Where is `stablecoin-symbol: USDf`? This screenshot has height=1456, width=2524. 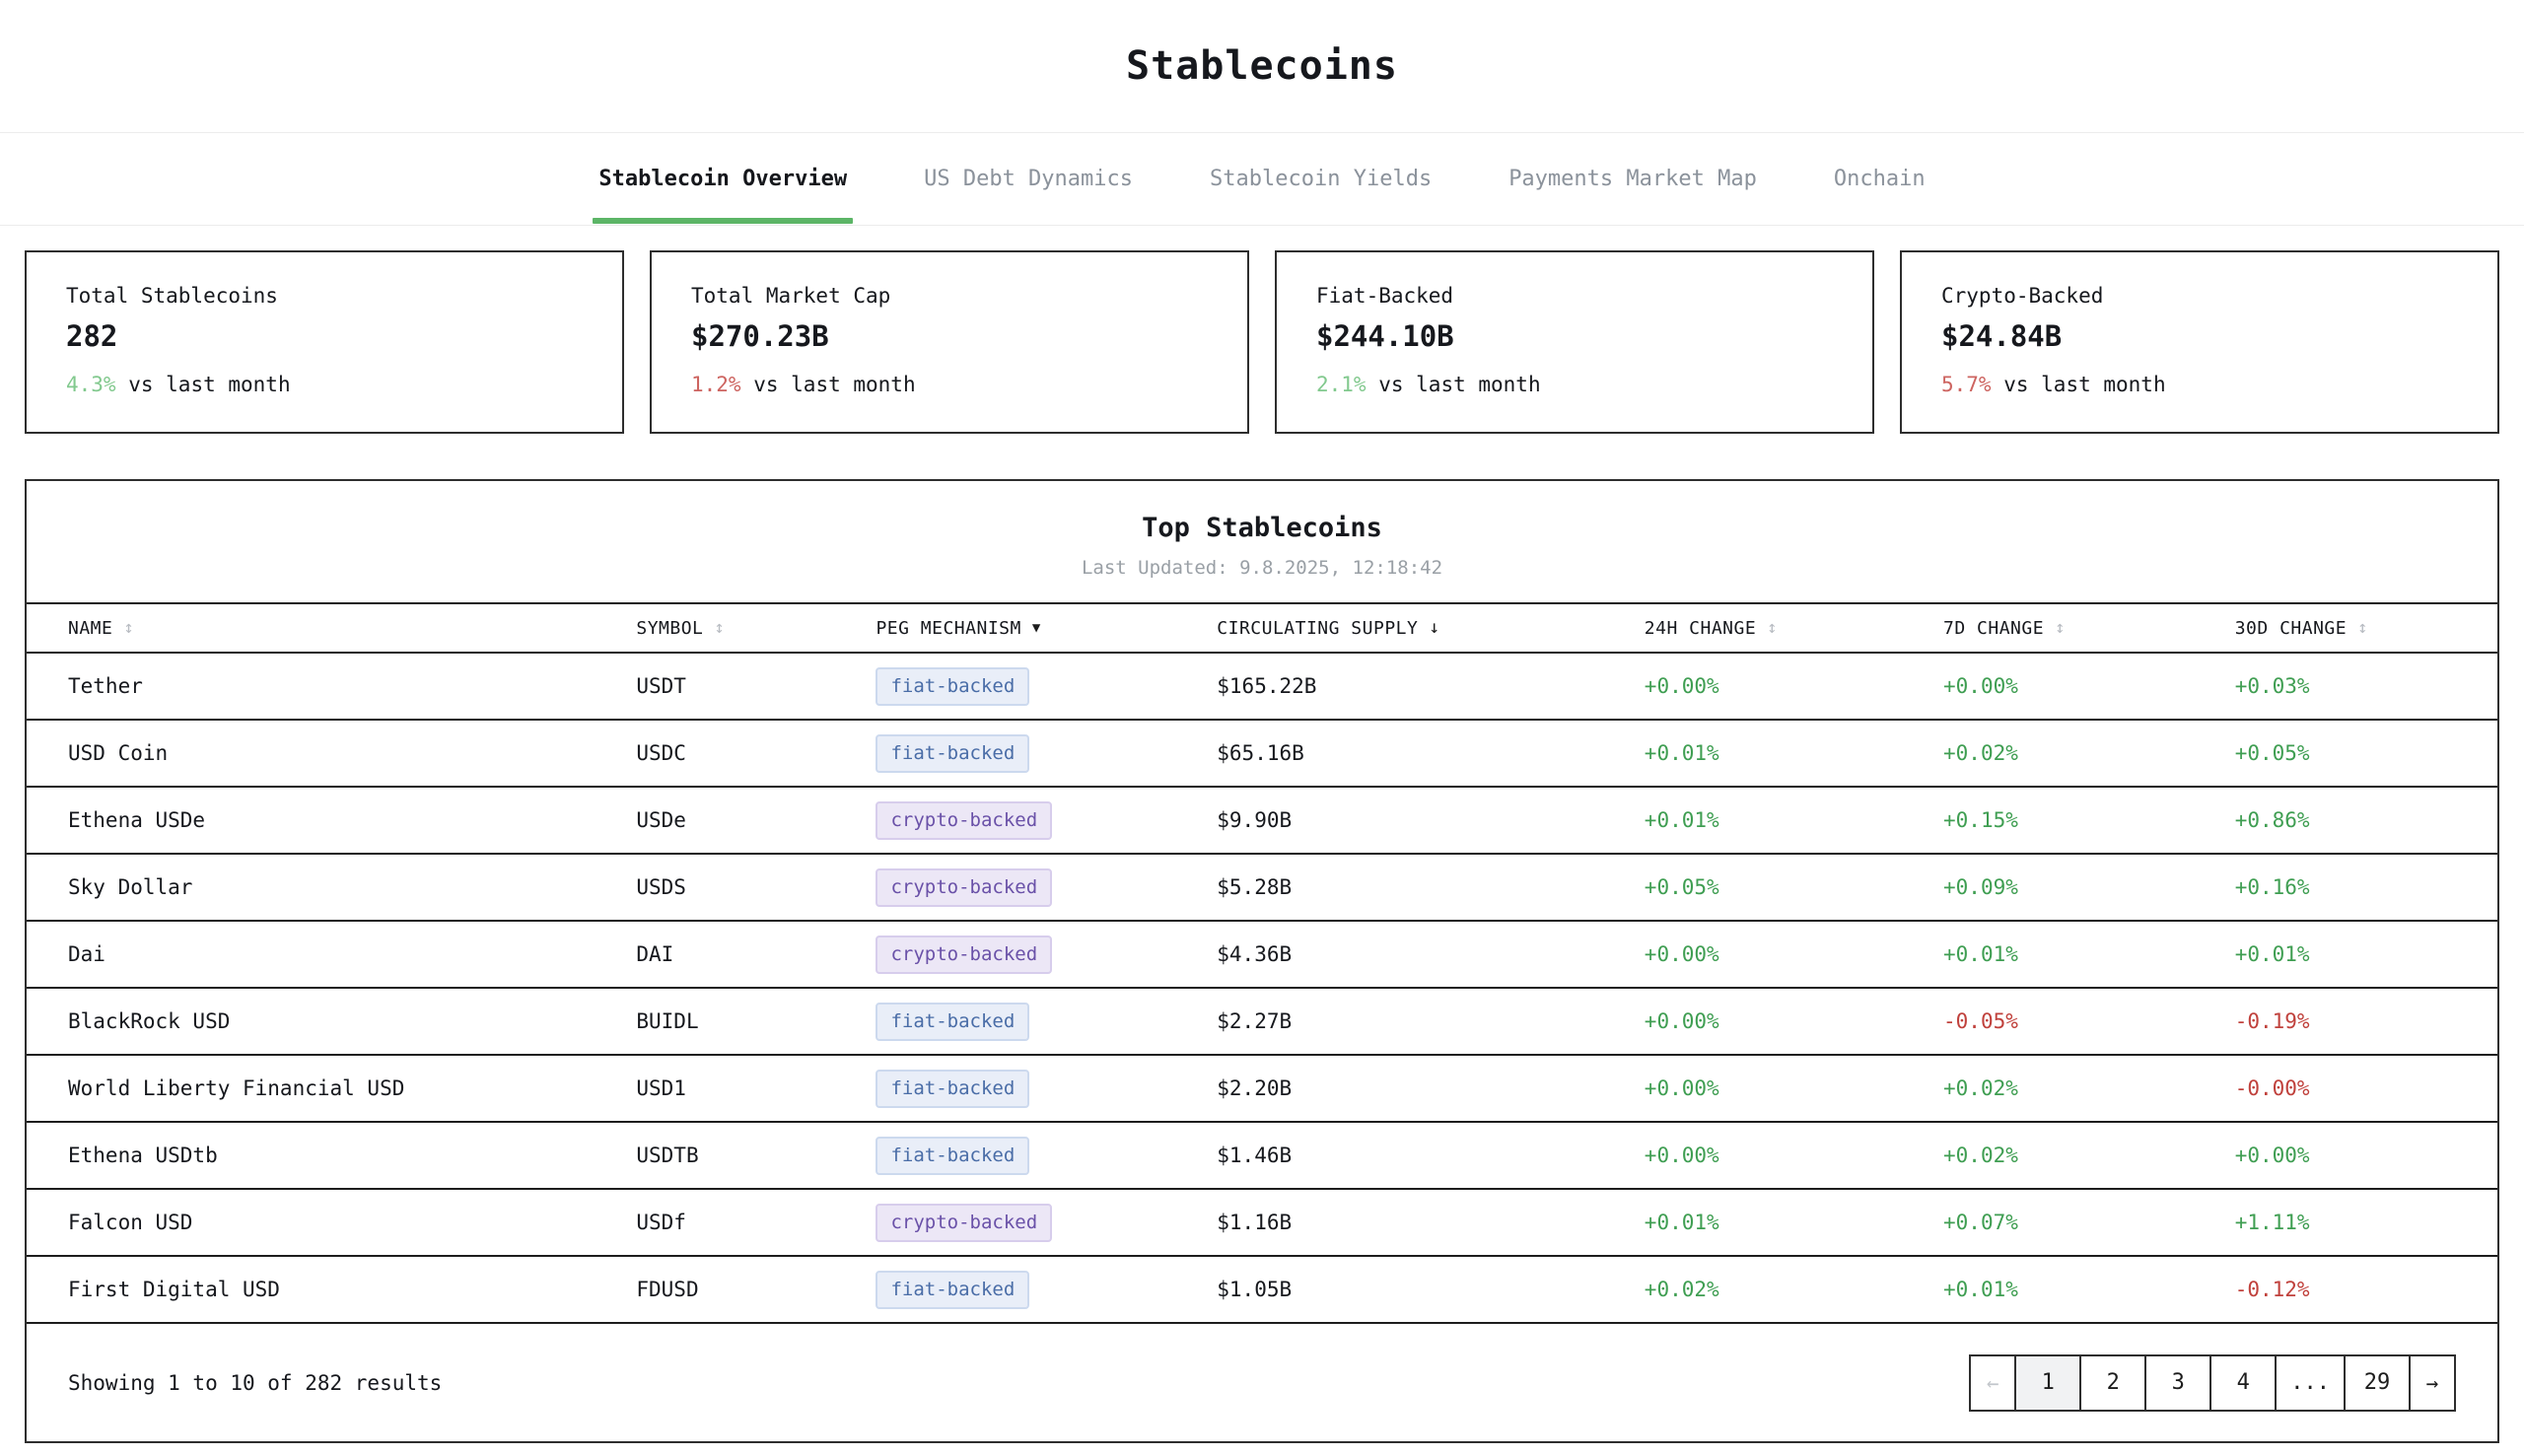 stablecoin-symbol: USDf is located at coordinates (661, 1222).